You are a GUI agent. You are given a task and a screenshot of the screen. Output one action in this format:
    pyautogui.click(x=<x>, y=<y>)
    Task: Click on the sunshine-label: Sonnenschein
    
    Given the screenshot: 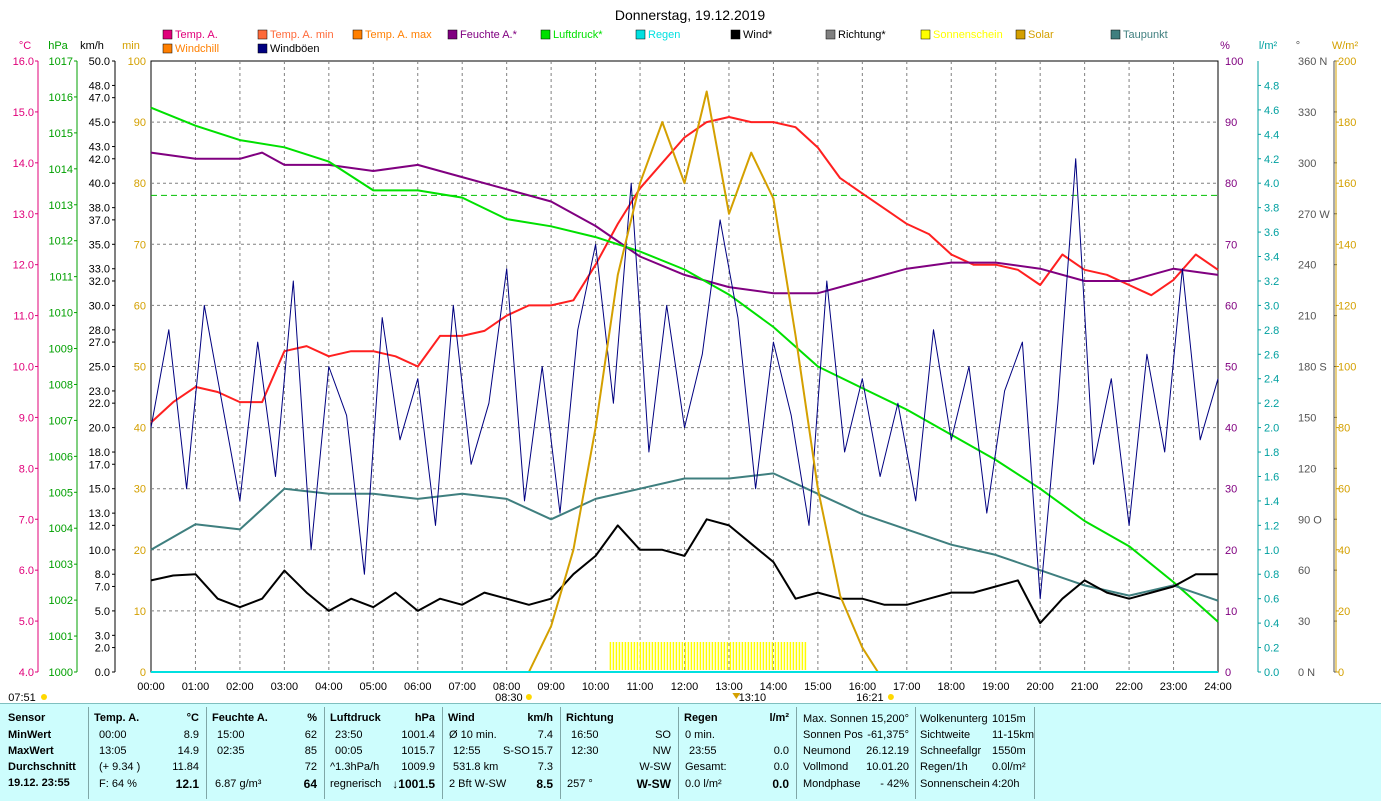 What is the action you would take?
    pyautogui.click(x=955, y=784)
    